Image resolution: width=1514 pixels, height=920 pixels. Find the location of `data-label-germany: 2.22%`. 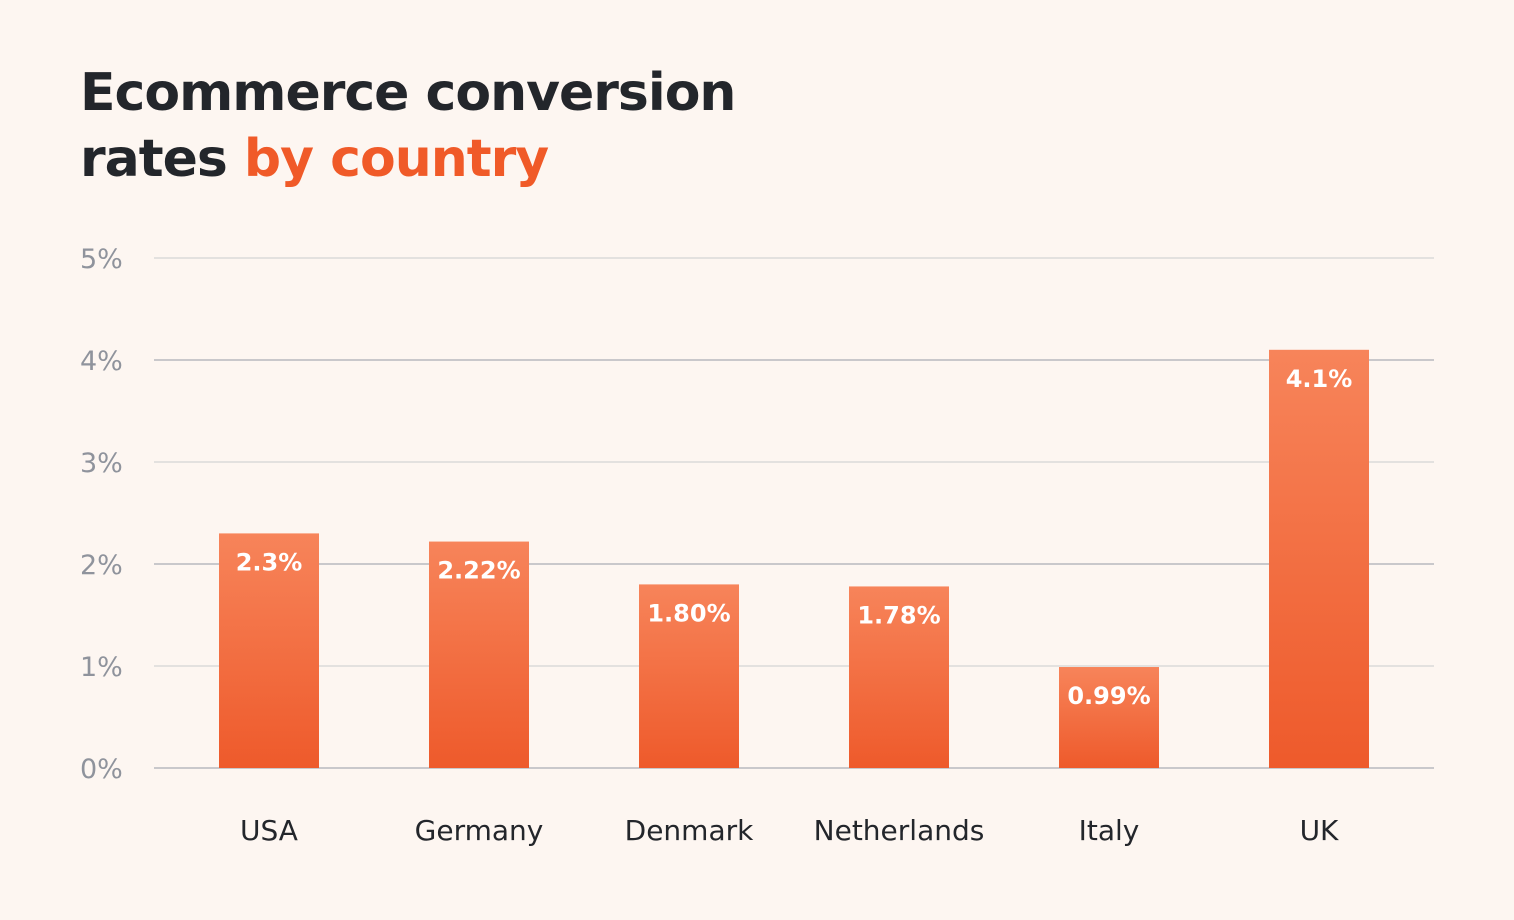

data-label-germany: 2.22% is located at coordinates (478, 571).